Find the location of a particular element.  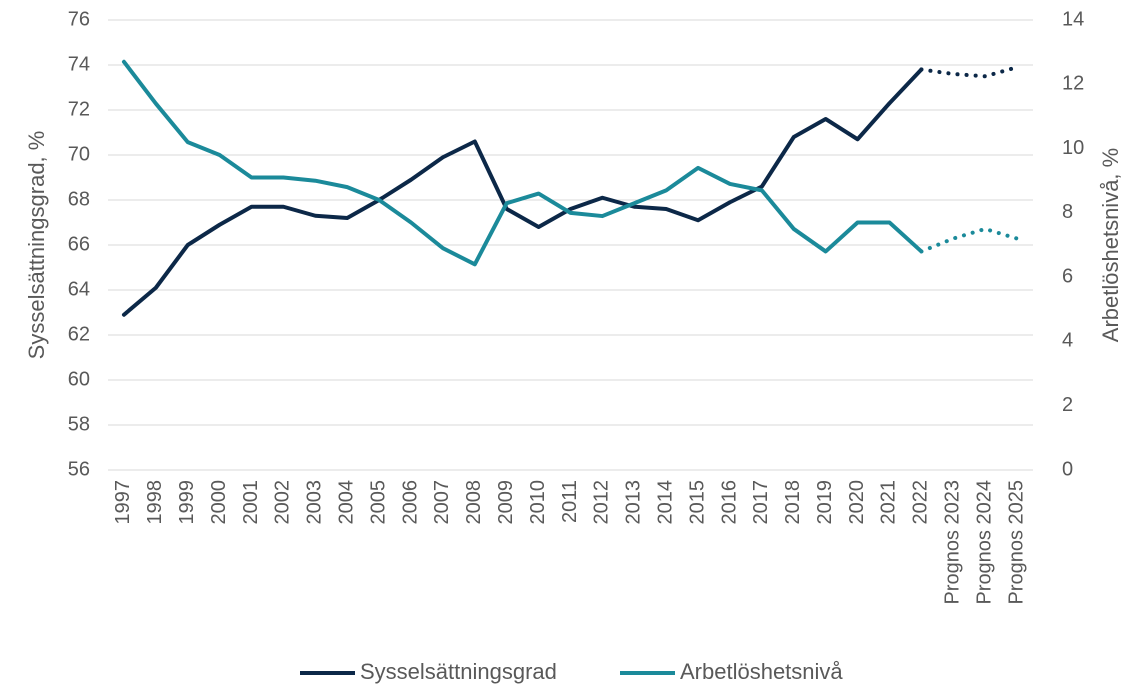

x-tick-label: 2022 is located at coordinates (921, 502).